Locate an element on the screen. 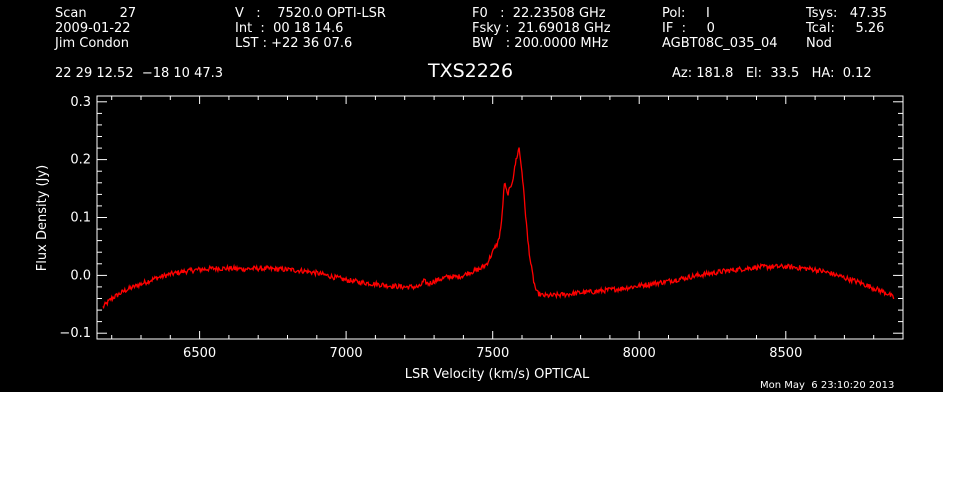 The height and width of the screenshot is (490, 962). azel-label: Az: 181.8 El: 33.5 HA: 0.12 is located at coordinates (772, 73).